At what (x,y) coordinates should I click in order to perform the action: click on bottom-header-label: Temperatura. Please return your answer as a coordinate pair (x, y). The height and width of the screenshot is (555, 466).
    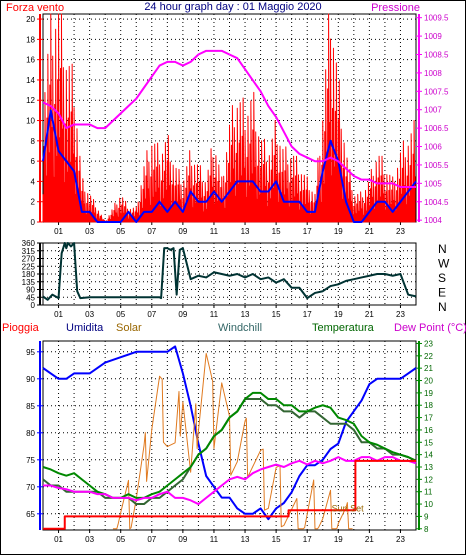
    Looking at the image, I should click on (343, 328).